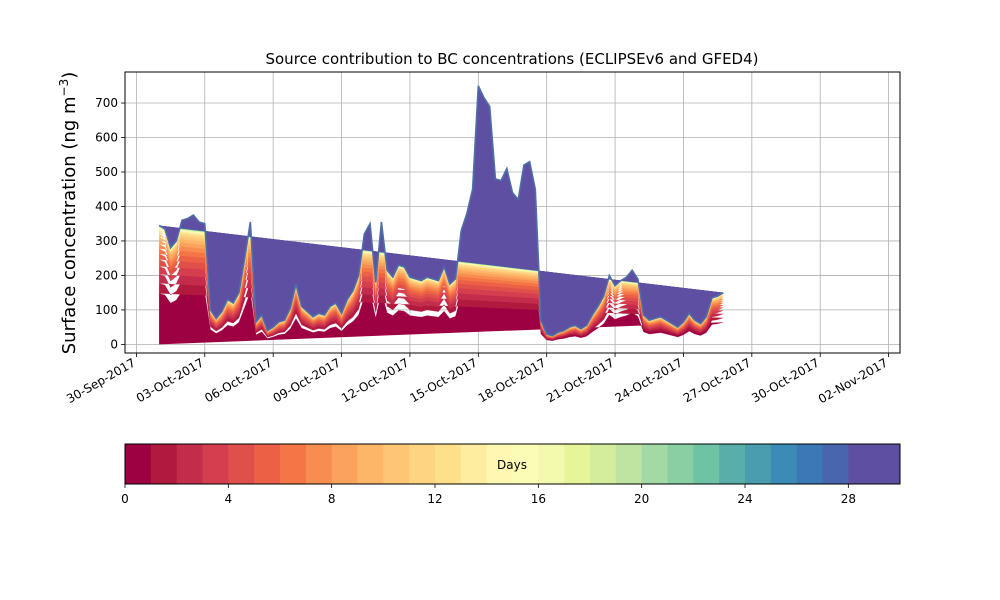 The height and width of the screenshot is (600, 1000). I want to click on y-axis-label-main: Surface concentration (ng m, so click(69, 225).